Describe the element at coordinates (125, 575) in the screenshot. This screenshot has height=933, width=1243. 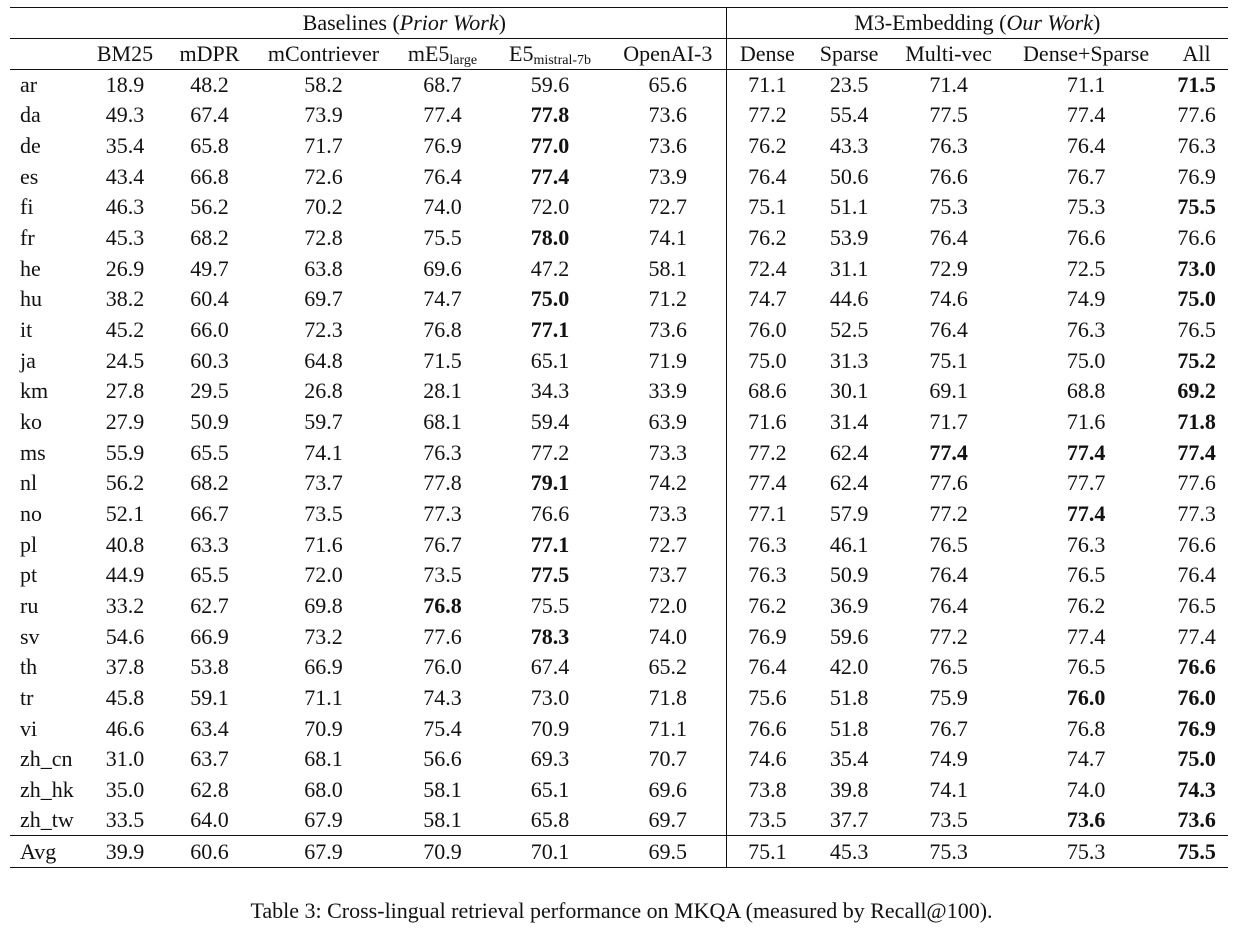
I see `score-cell: 44.9` at that location.